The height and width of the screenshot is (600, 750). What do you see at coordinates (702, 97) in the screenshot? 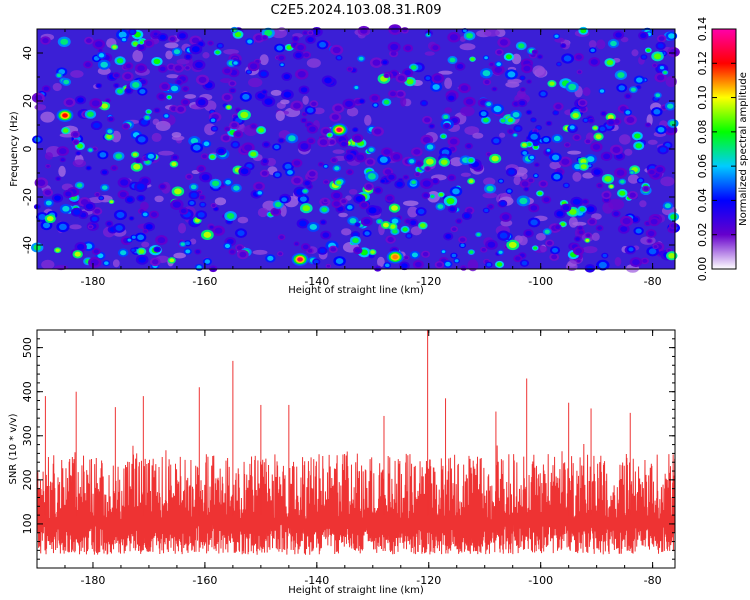
I see `colorbar-tick-label: 0.10` at bounding box center [702, 97].